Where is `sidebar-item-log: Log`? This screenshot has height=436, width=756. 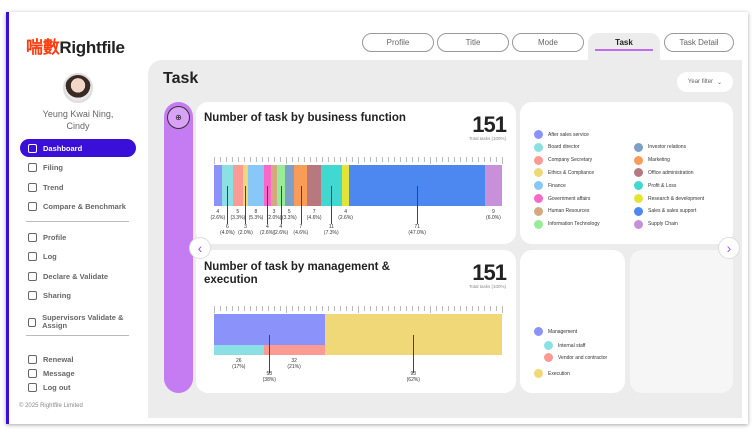 sidebar-item-log: Log is located at coordinates (78, 256).